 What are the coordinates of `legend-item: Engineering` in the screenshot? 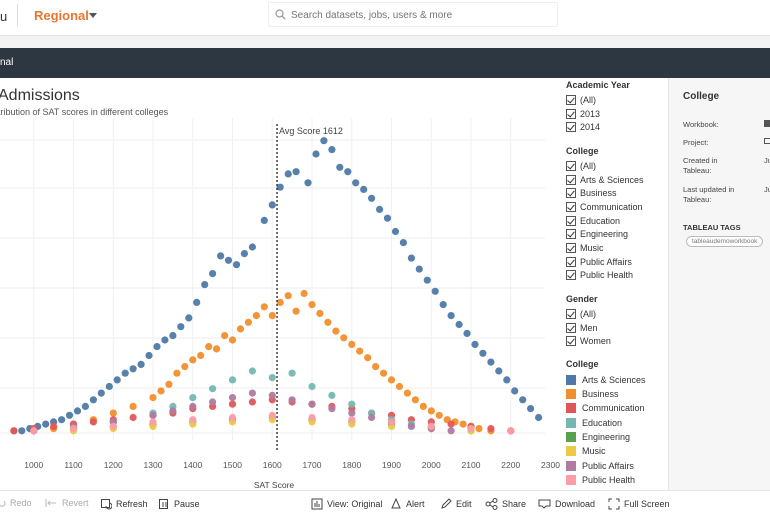 It's located at (616, 437).